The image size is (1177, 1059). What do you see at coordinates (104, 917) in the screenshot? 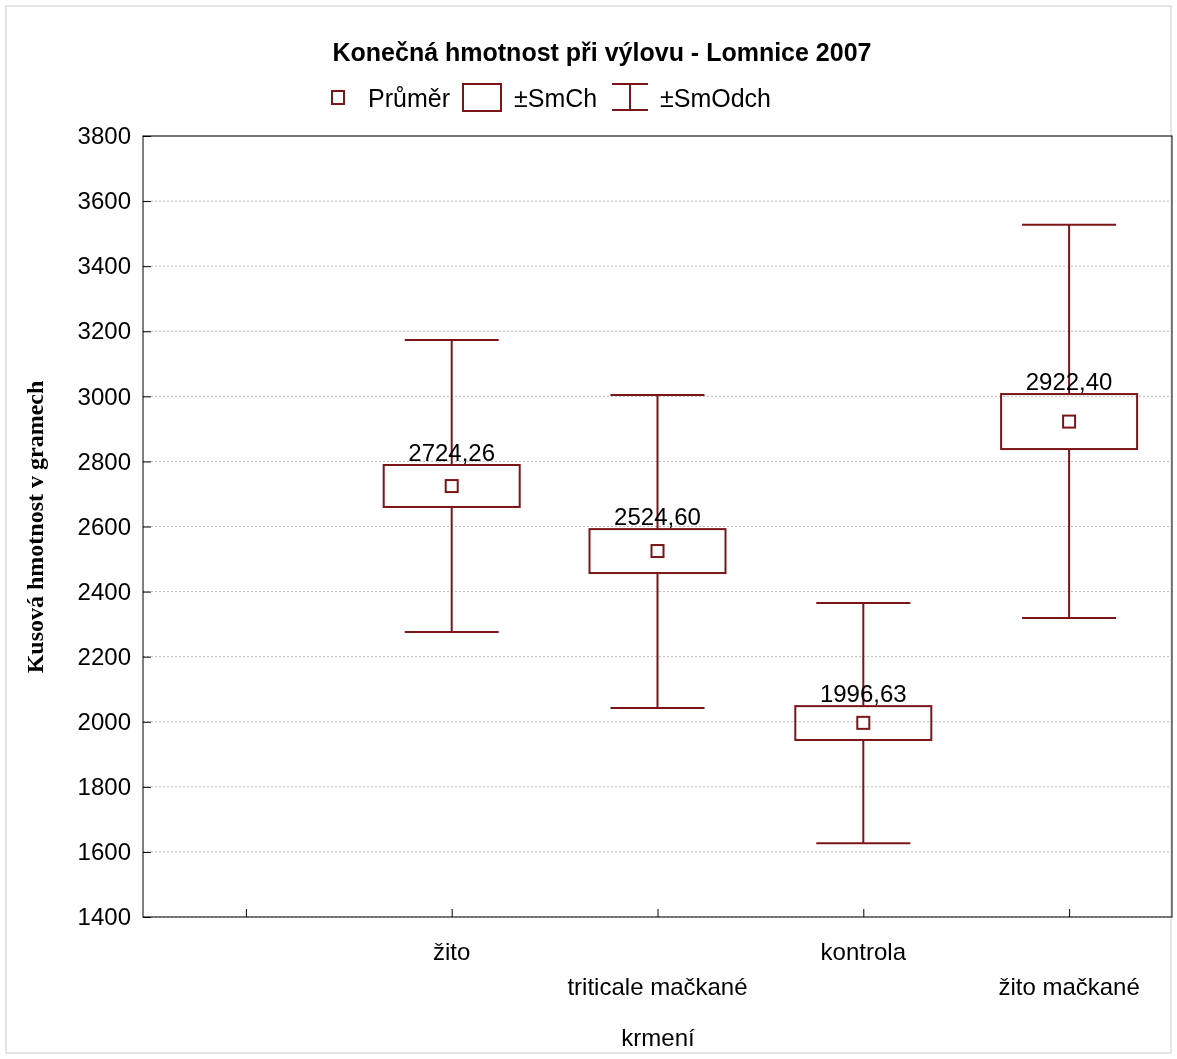
I see `y-tick-label: 1400` at bounding box center [104, 917].